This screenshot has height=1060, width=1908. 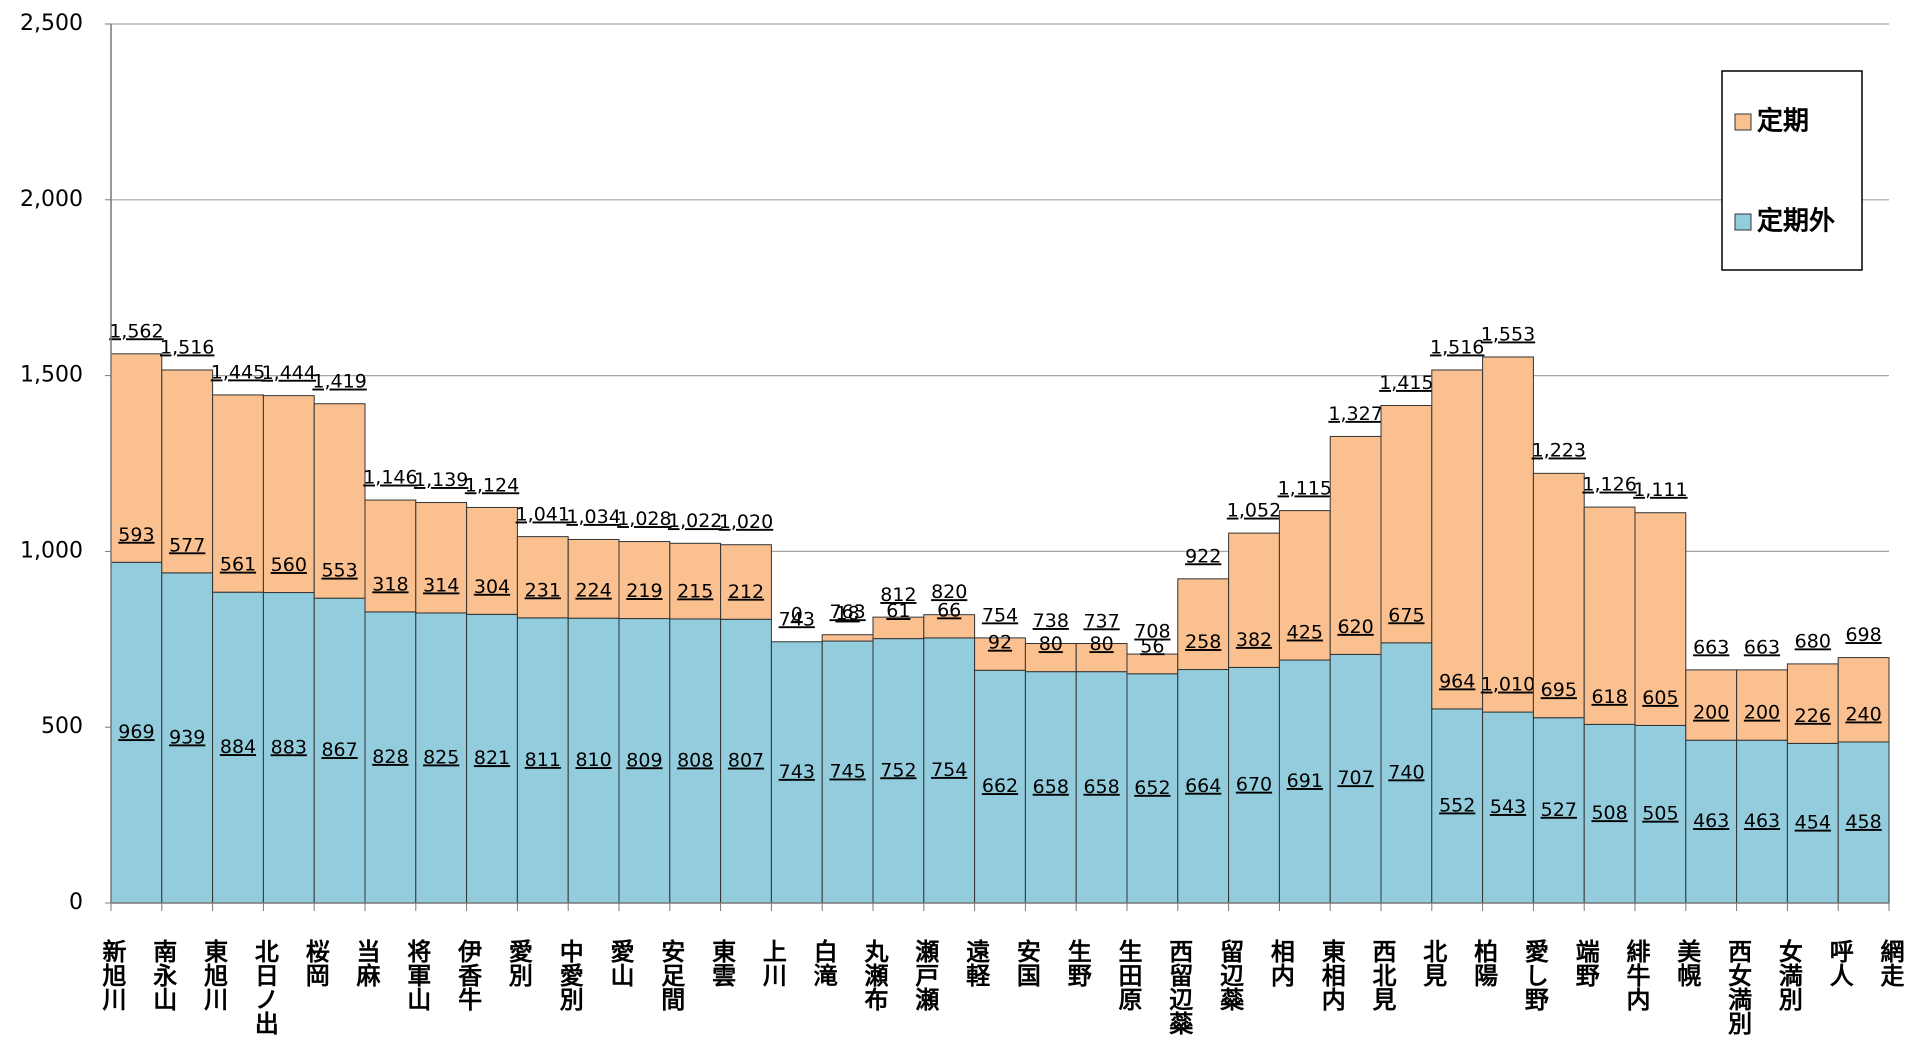 I want to click on total-label: 1,115, so click(x=1305, y=488).